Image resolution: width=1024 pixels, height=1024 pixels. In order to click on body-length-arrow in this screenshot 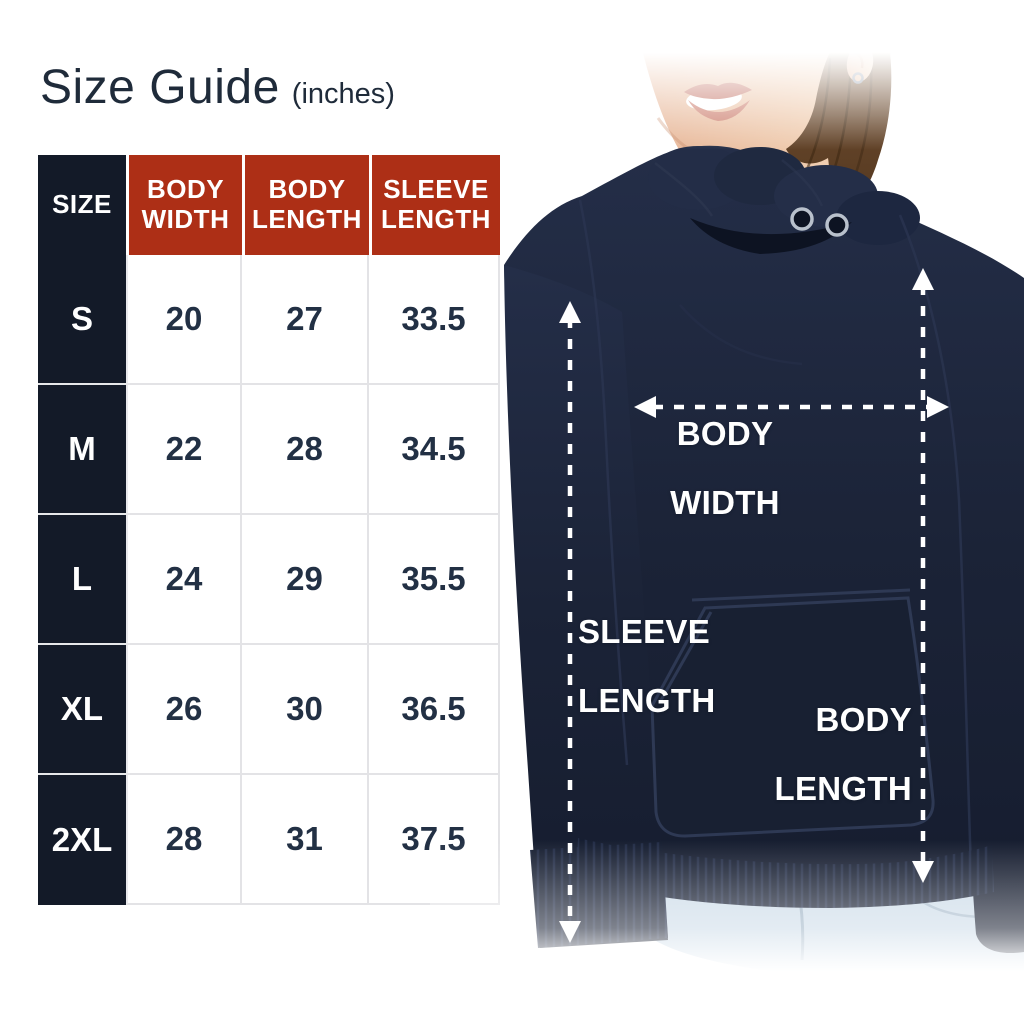, I will do `click(923, 575)`.